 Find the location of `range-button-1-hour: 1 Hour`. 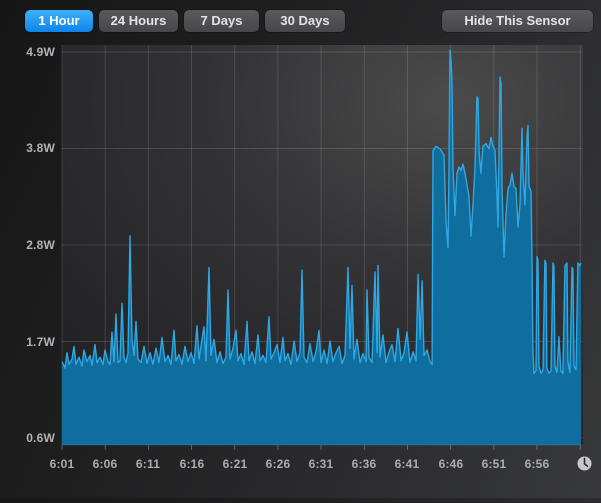

range-button-1-hour: 1 Hour is located at coordinates (59, 21).